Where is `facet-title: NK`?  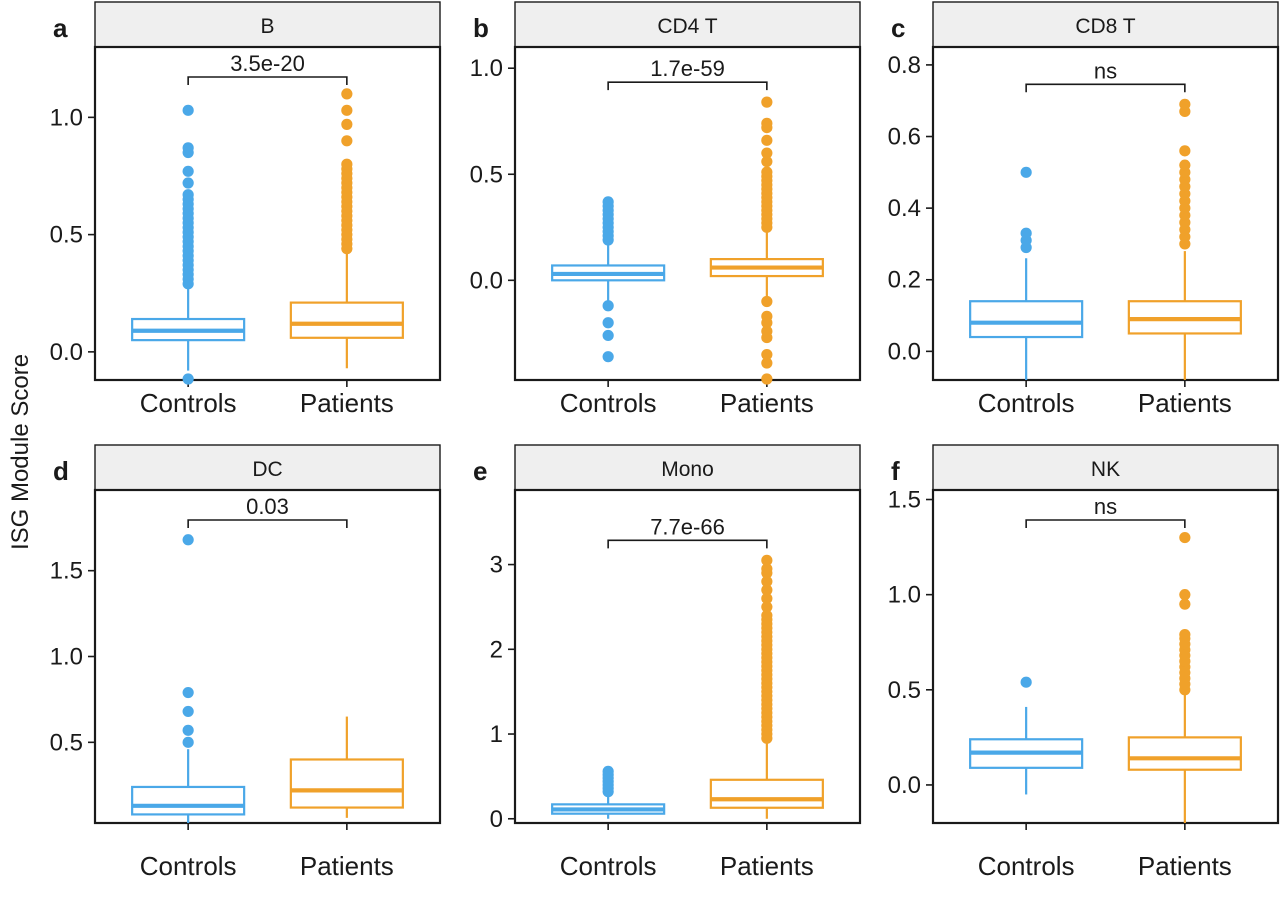 facet-title: NK is located at coordinates (1105, 469).